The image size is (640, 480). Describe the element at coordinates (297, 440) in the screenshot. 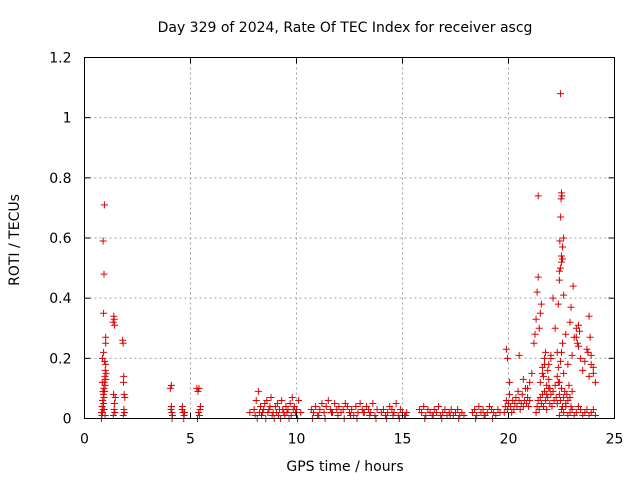

I see `x-tick-label: 10` at that location.